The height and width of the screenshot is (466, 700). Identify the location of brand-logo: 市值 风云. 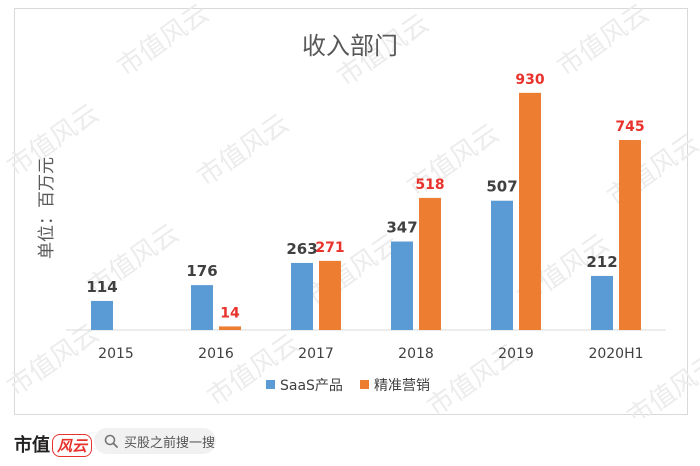
(53, 444).